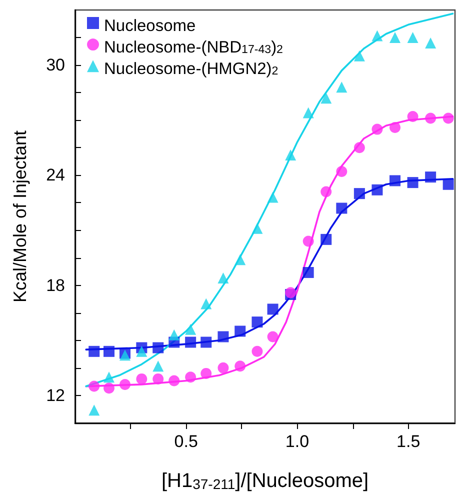 This screenshot has width=461, height=496. Describe the element at coordinates (55, 395) in the screenshot. I see `y-tick-label: 12` at that location.